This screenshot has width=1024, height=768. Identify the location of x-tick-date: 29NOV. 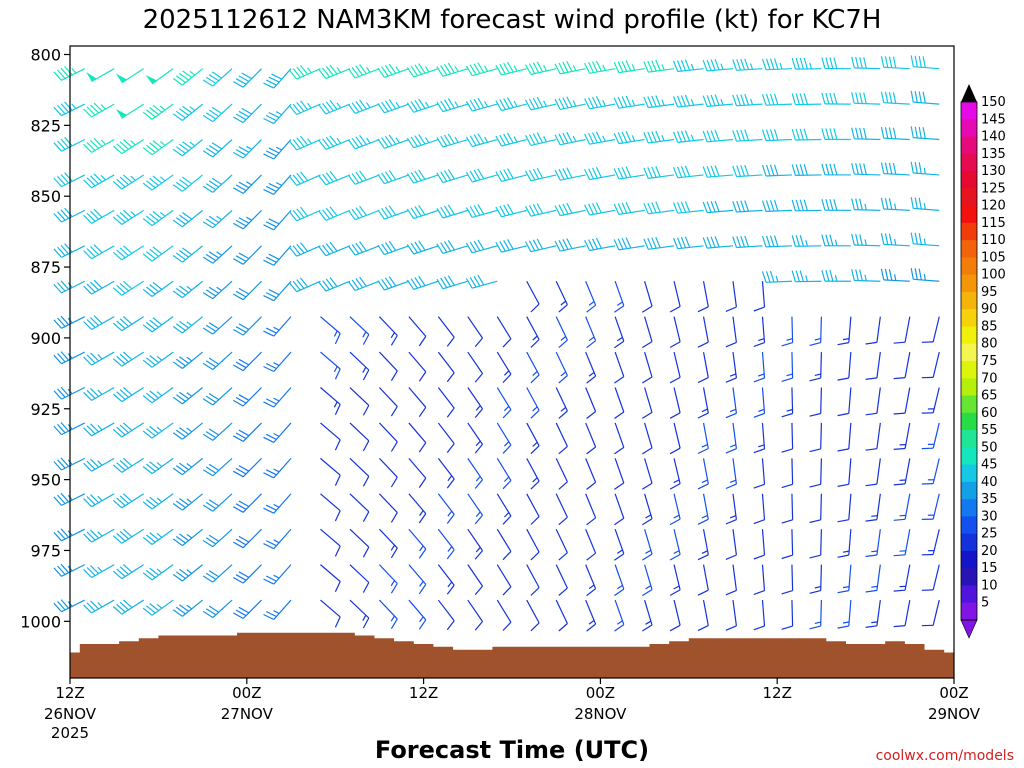
(954, 714).